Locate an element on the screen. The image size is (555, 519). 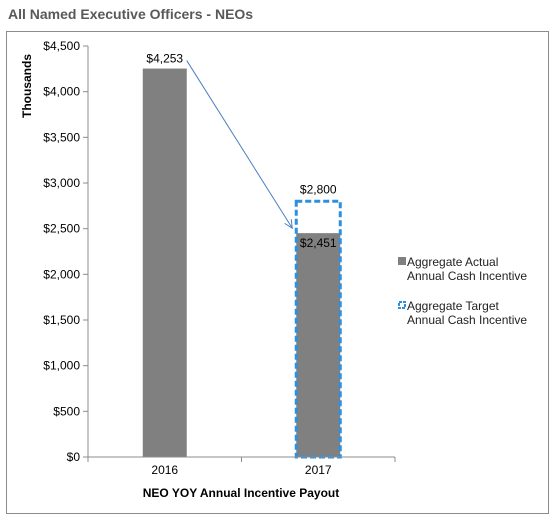
legend-label-line: Aggregate Actual is located at coordinates (452, 262).